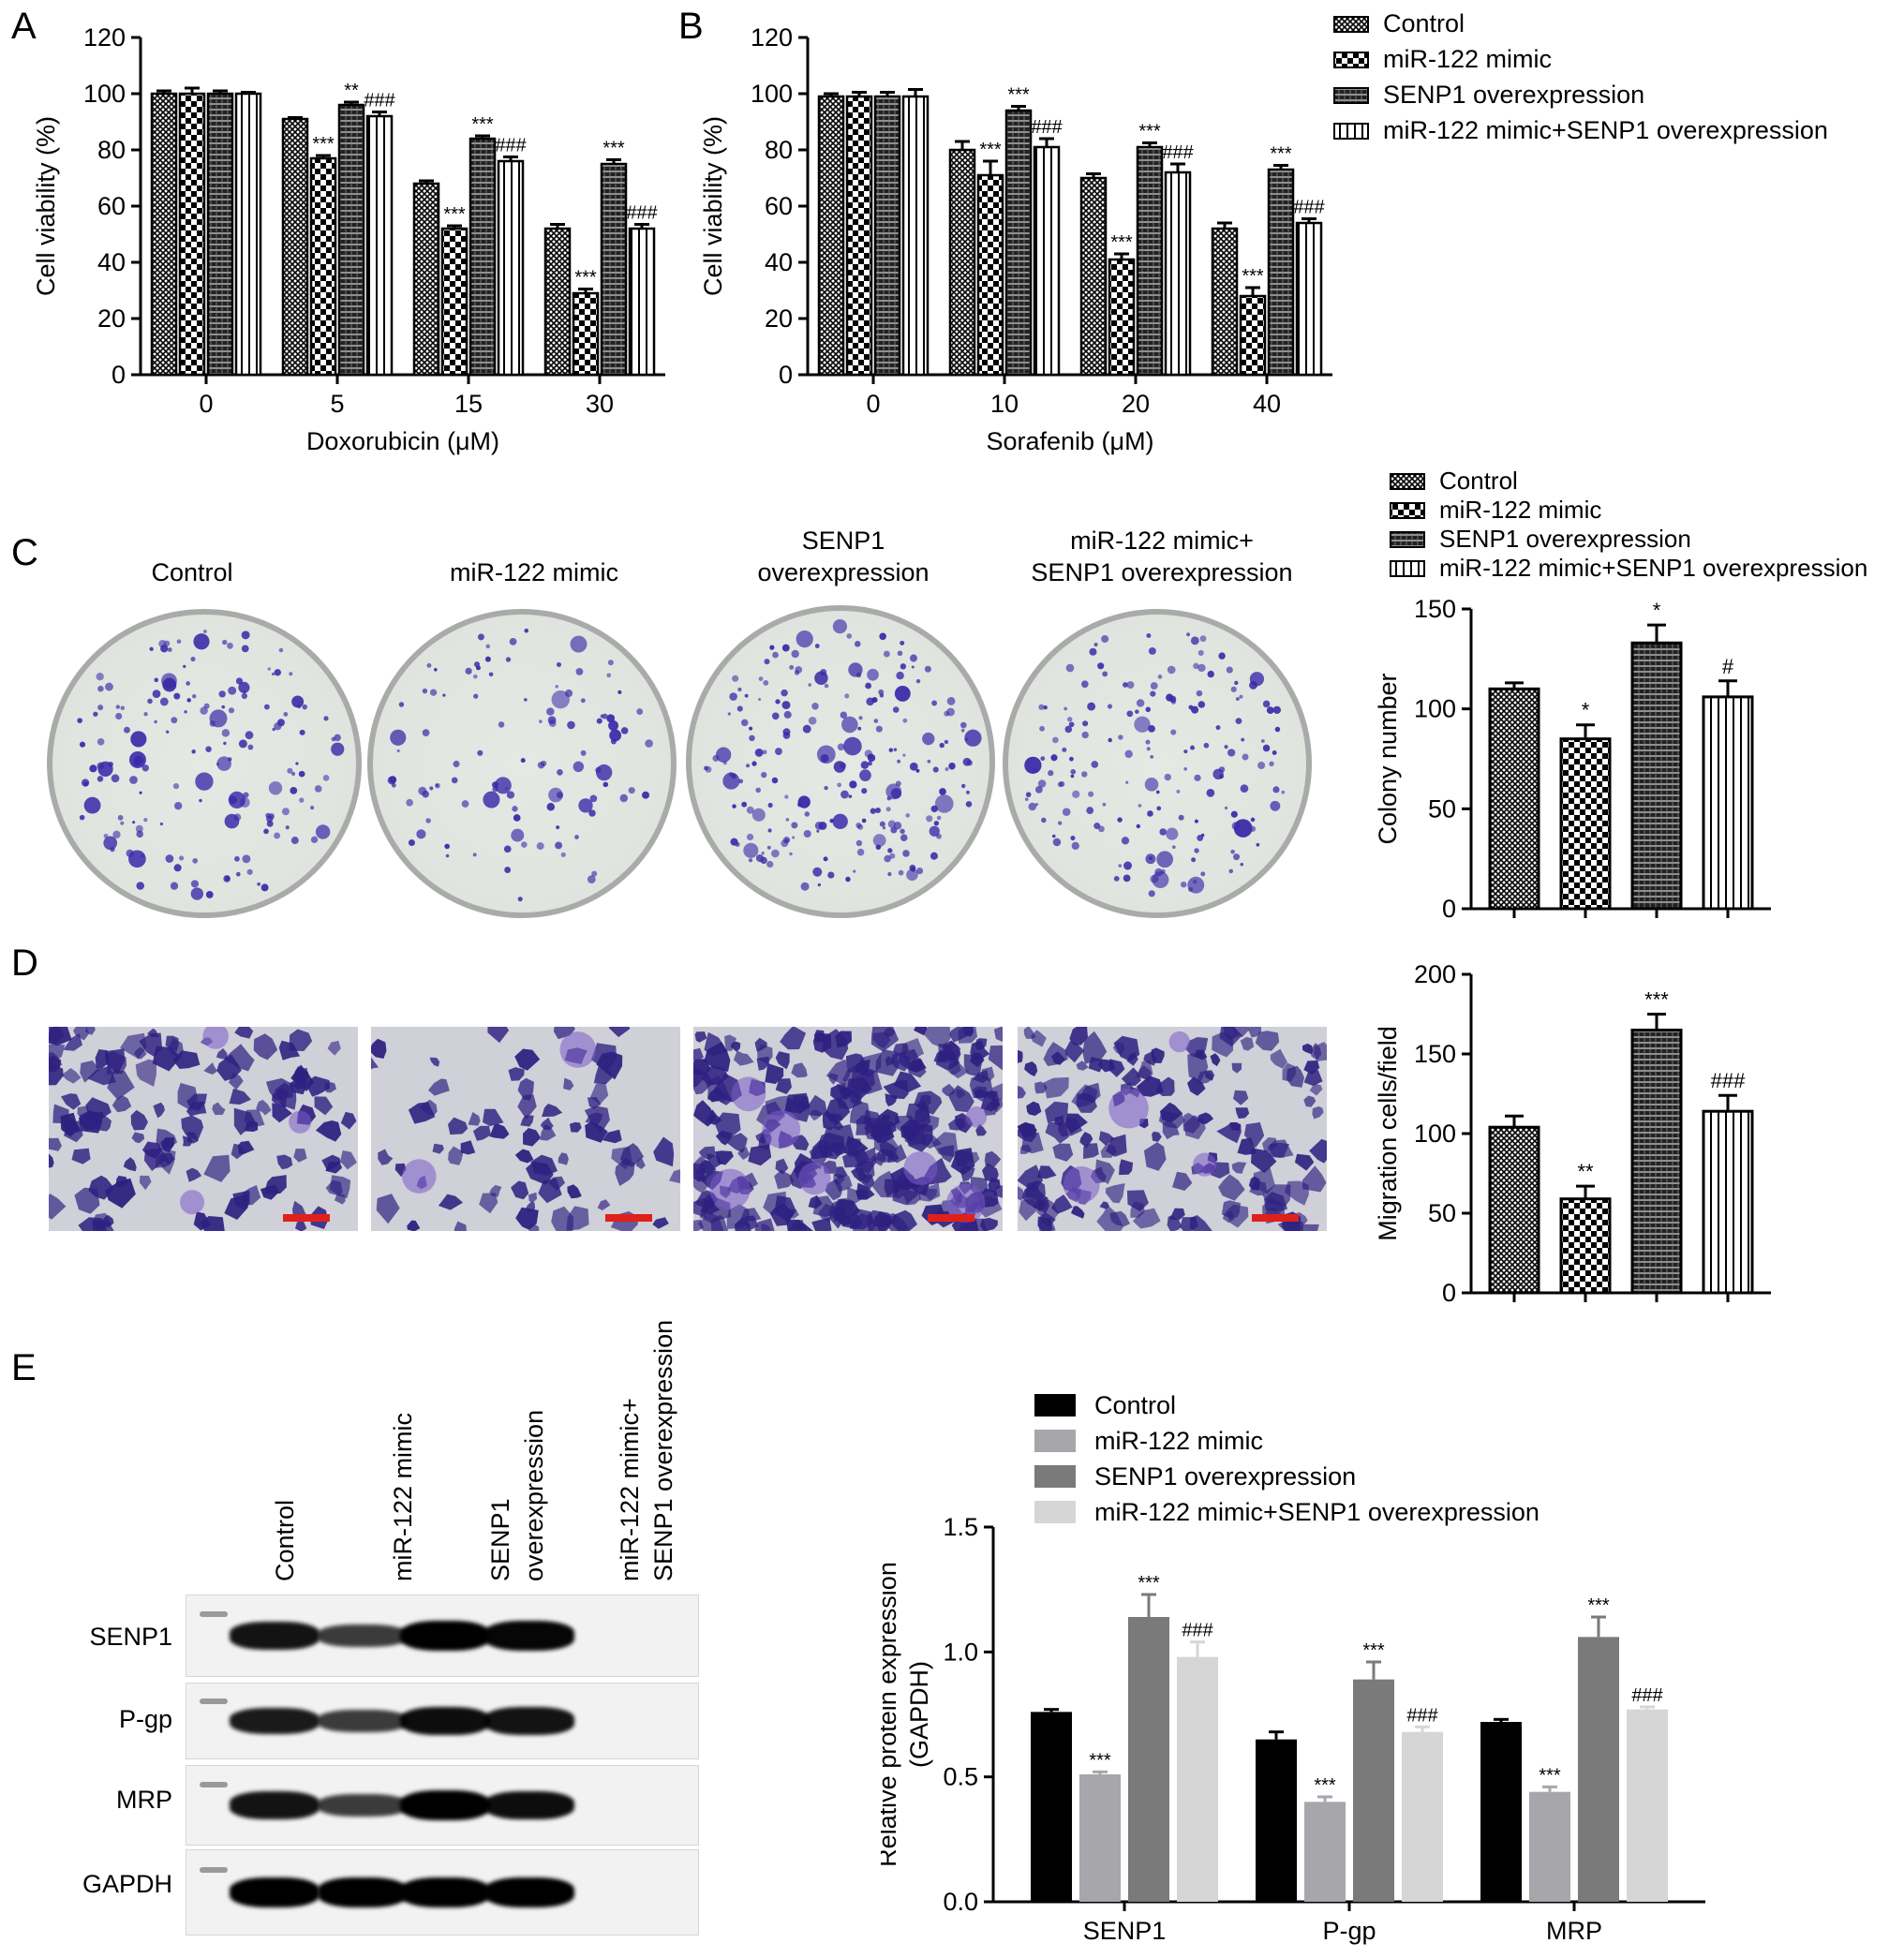  Describe the element at coordinates (192, 572) in the screenshot. I see `colony-label-control: Control` at that location.